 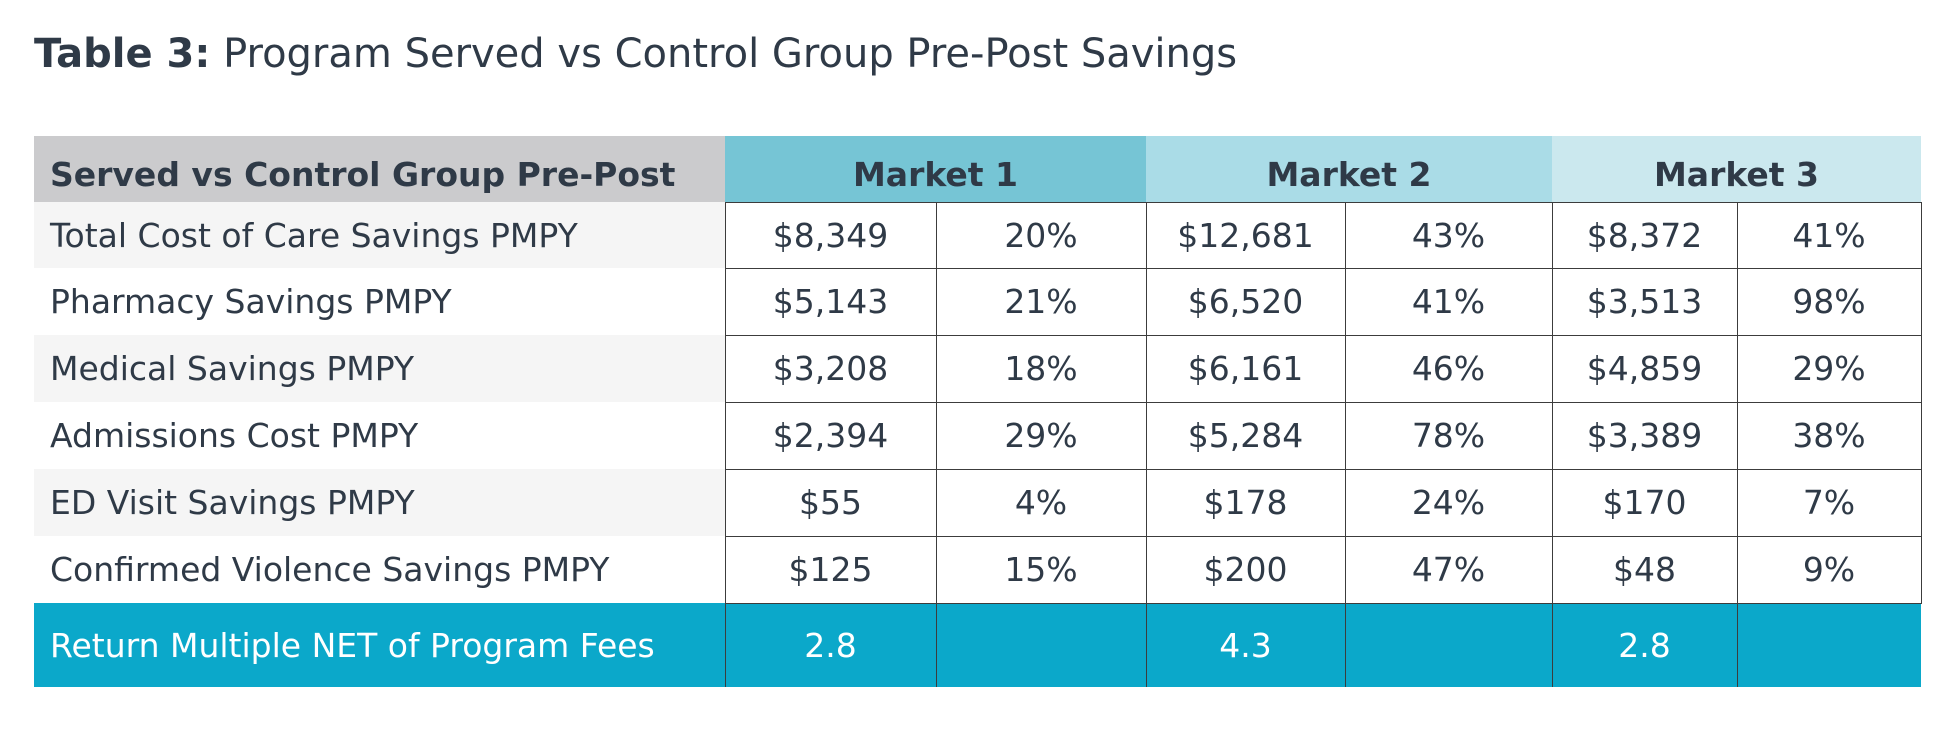 What do you see at coordinates (1245, 368) in the screenshot?
I see `market-2-value: $6,161` at bounding box center [1245, 368].